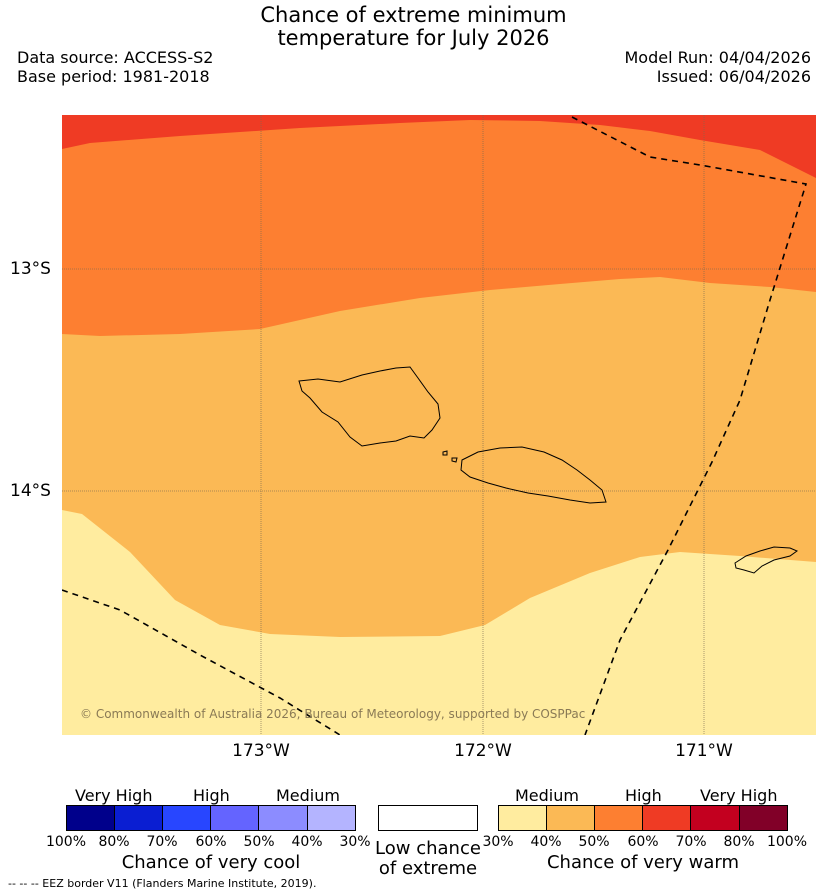  I want to click on title-line-1: Chance of extreme minimum, so click(413, 15).